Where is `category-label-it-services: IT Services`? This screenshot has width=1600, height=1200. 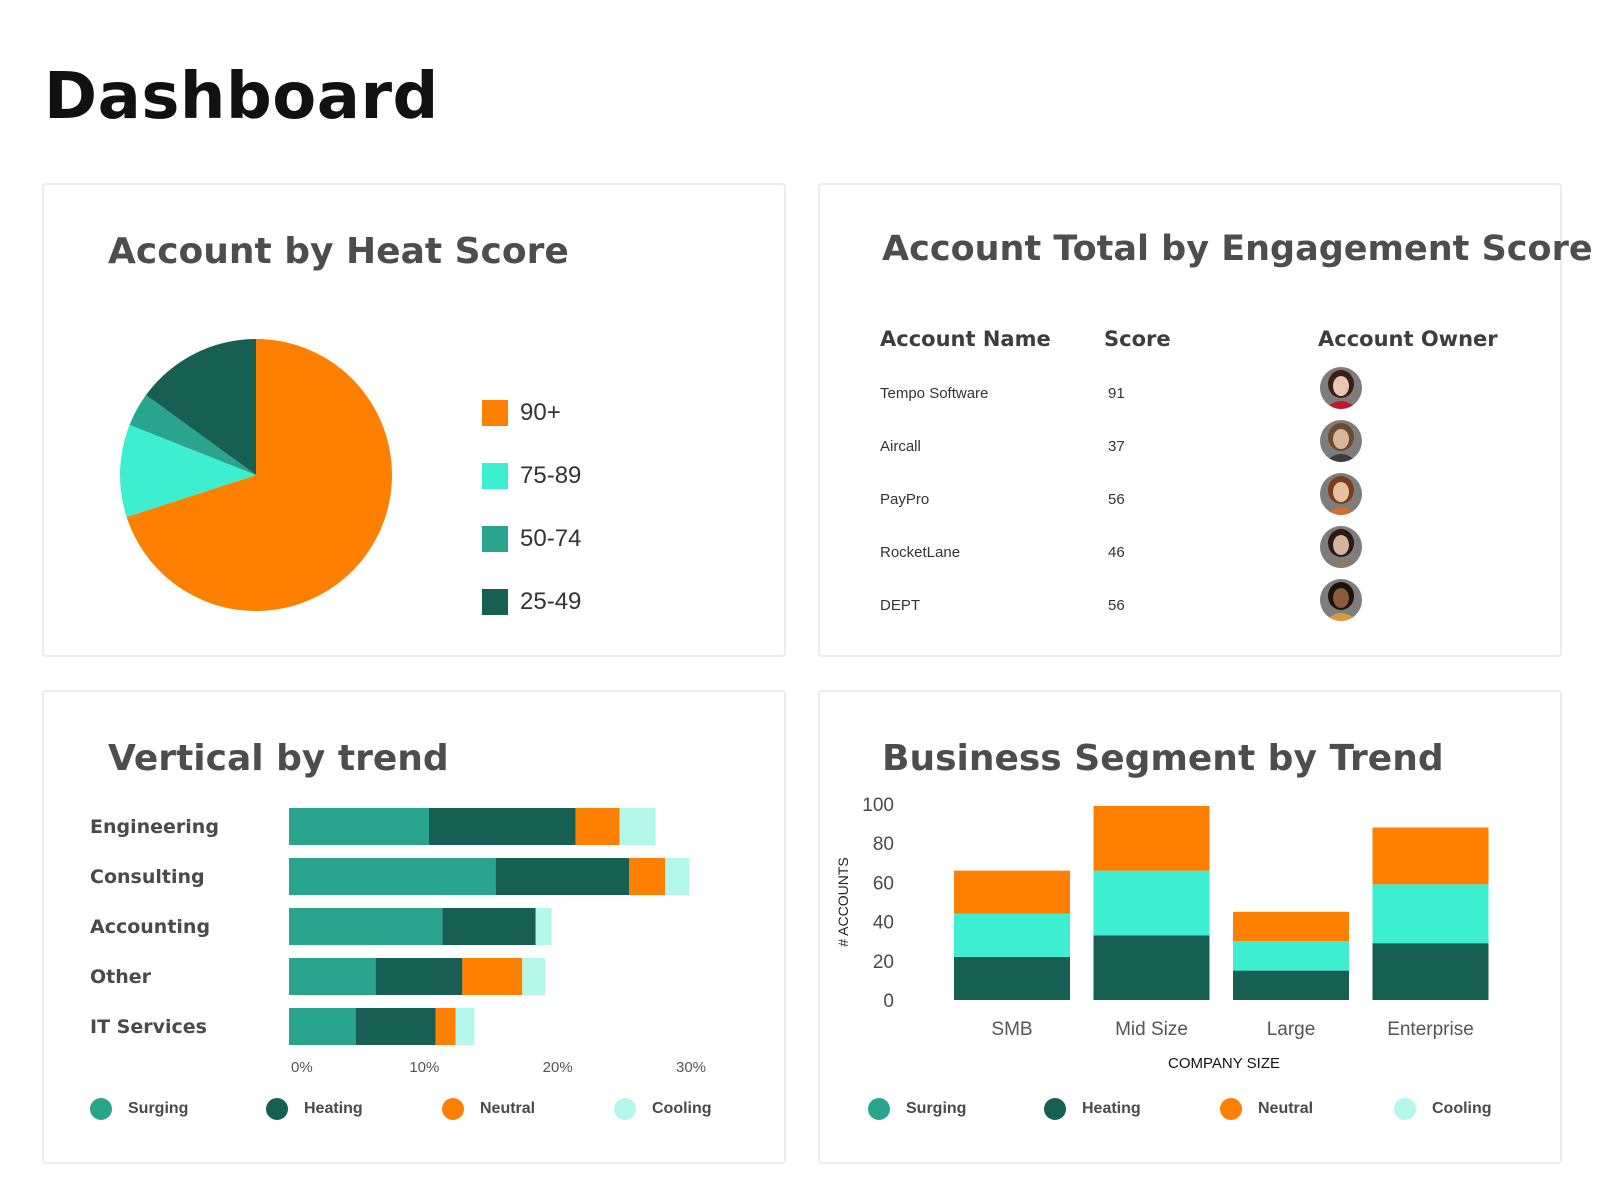
category-label-it-services: IT Services is located at coordinates (148, 1027).